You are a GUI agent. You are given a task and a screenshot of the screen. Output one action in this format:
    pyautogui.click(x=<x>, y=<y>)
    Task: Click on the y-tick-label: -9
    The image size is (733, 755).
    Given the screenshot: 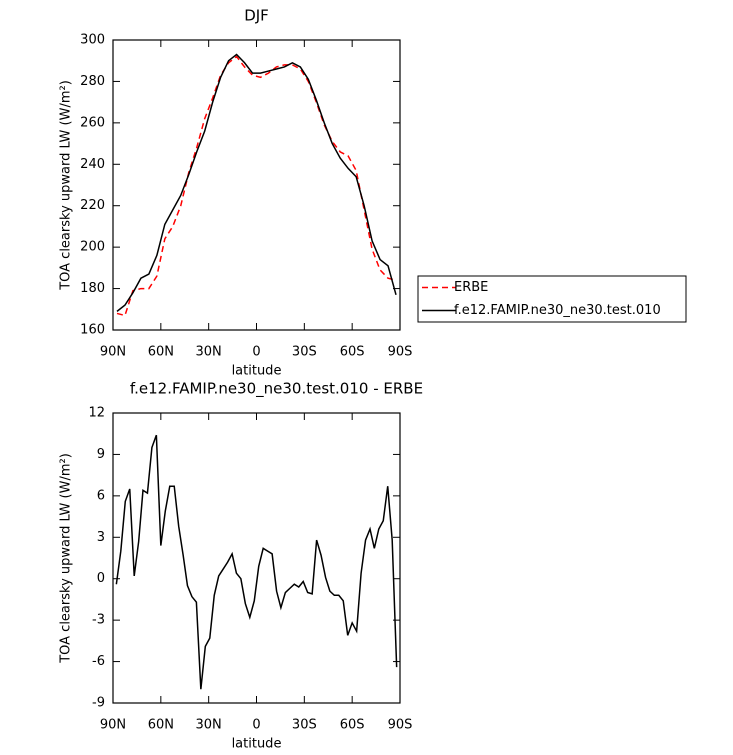 What is the action you would take?
    pyautogui.click(x=98, y=703)
    